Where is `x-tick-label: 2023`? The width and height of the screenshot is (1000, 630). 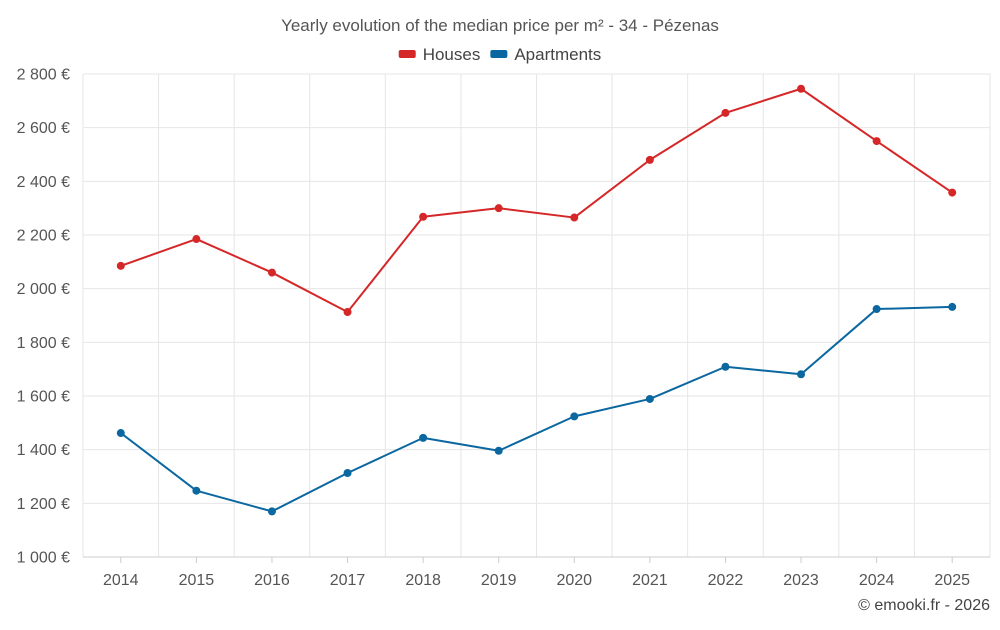
x-tick-label: 2023 is located at coordinates (801, 580).